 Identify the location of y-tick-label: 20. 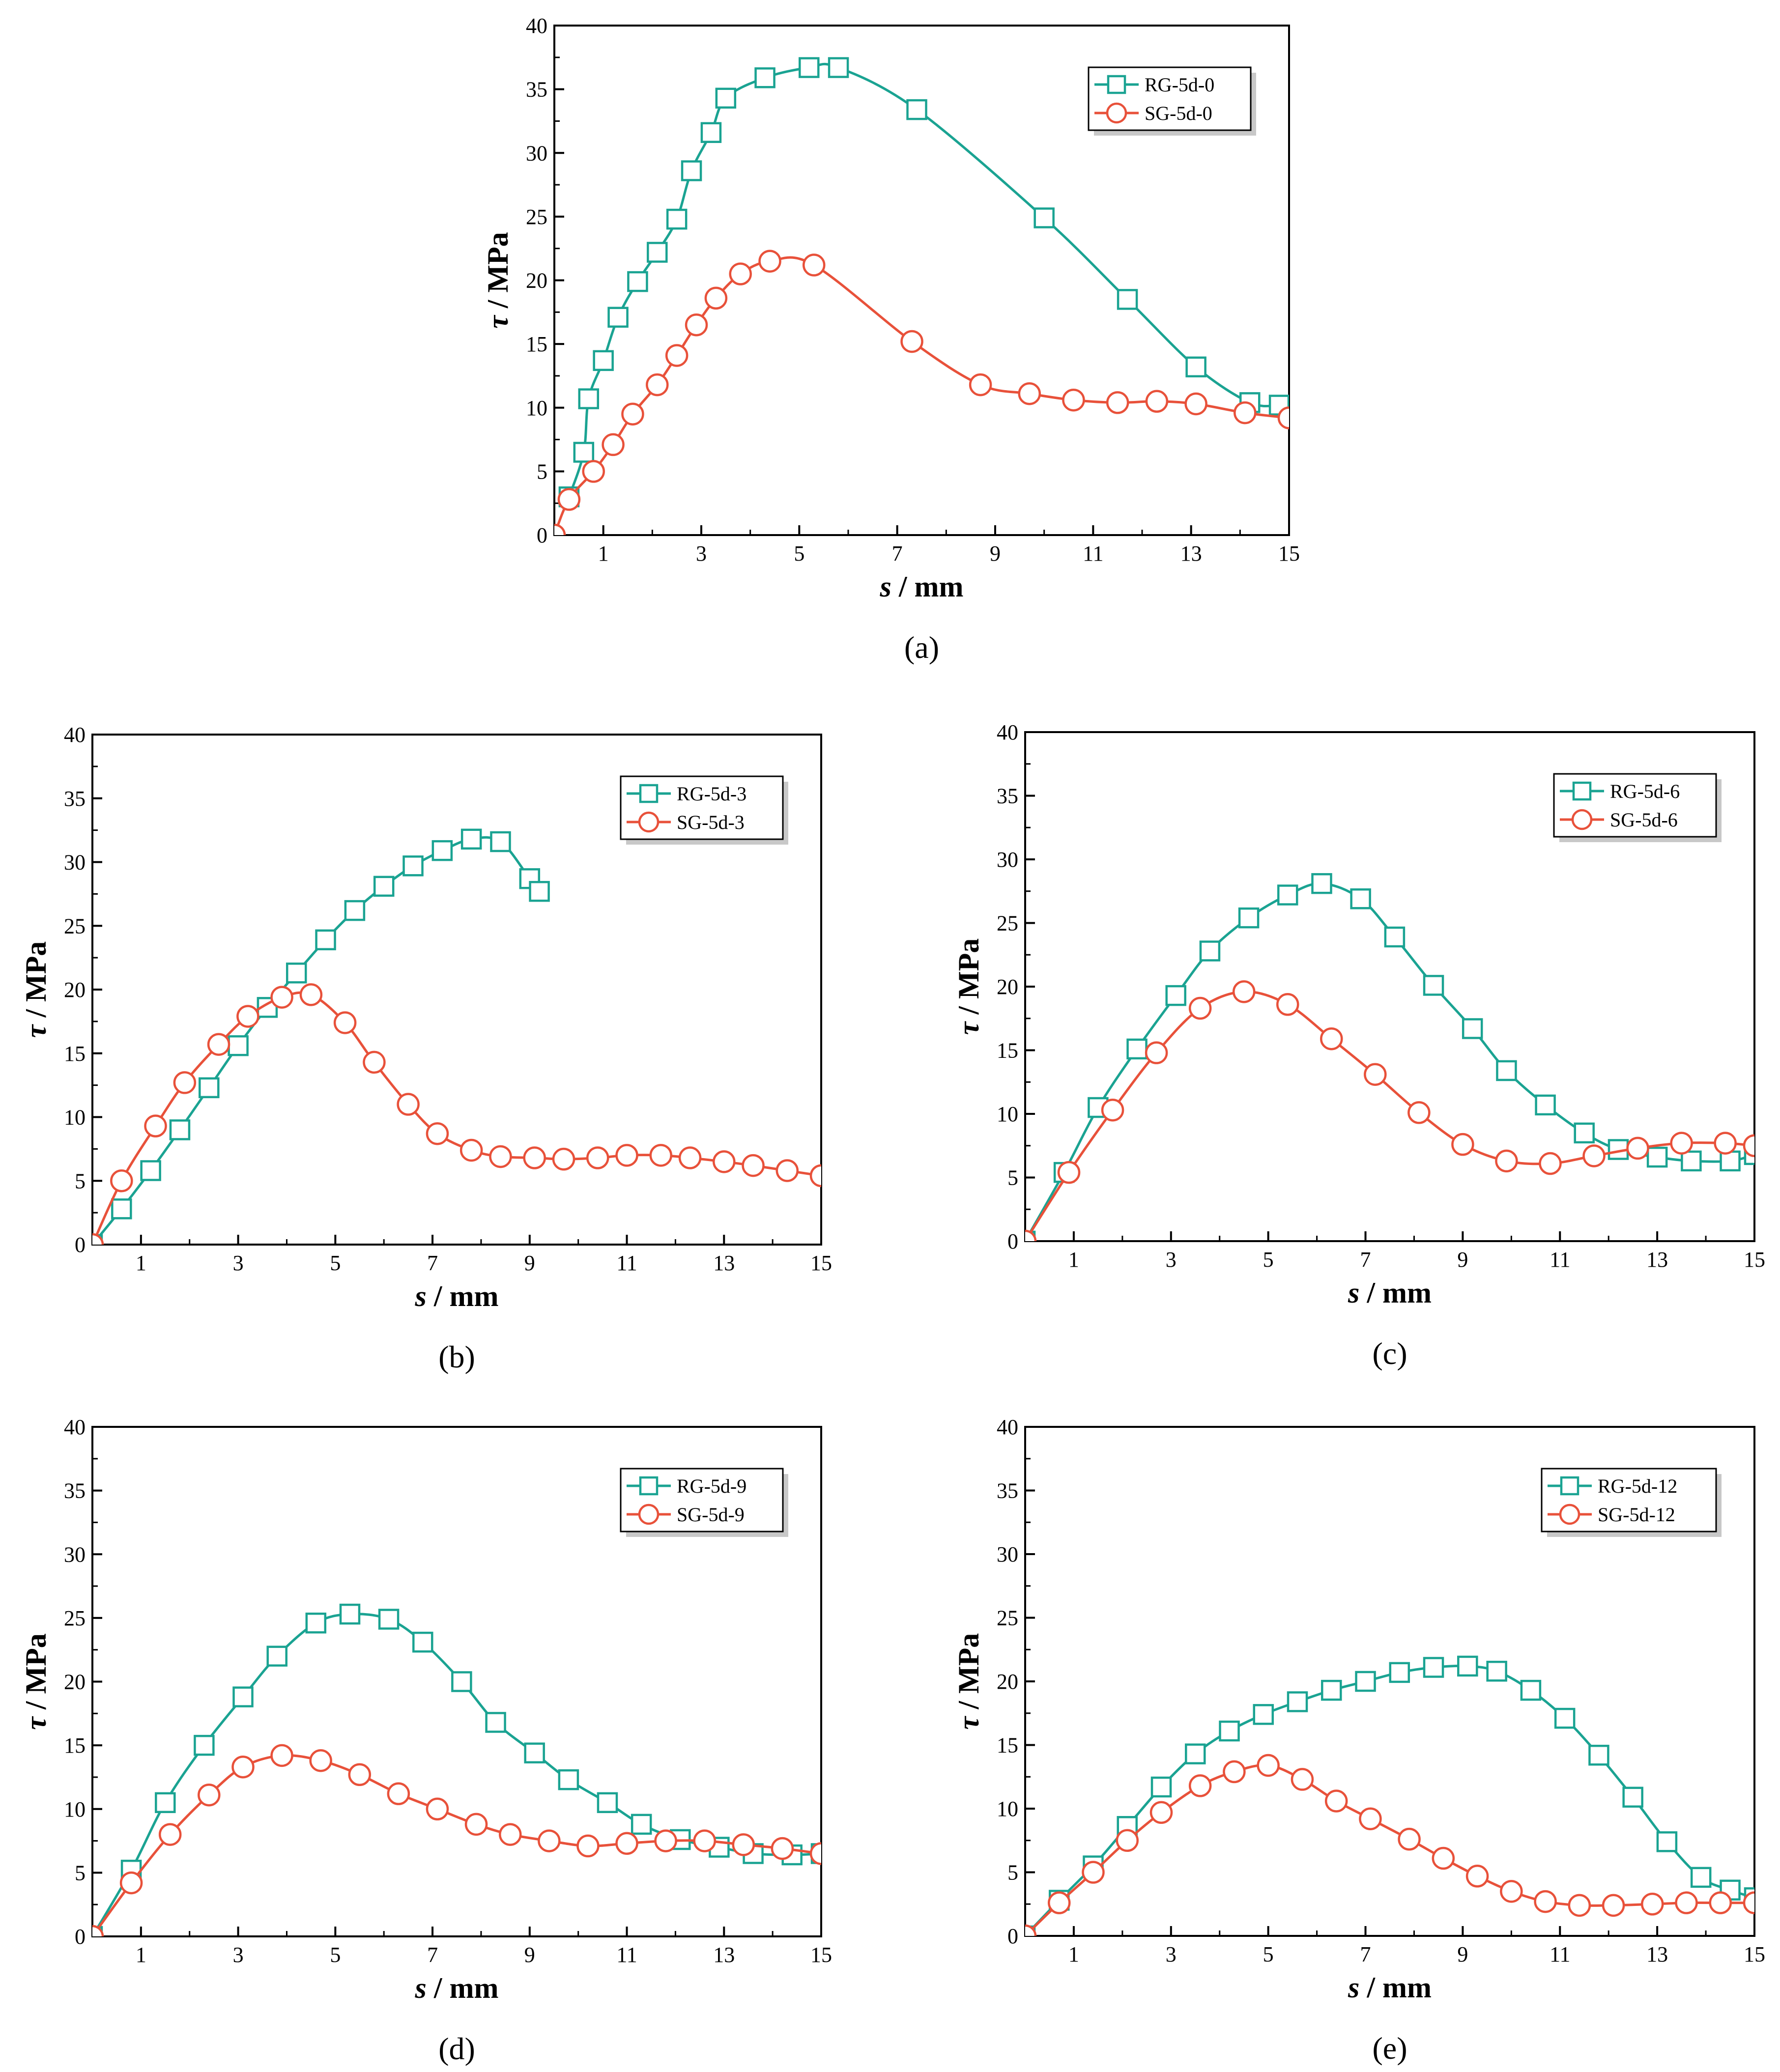
(1007, 1682).